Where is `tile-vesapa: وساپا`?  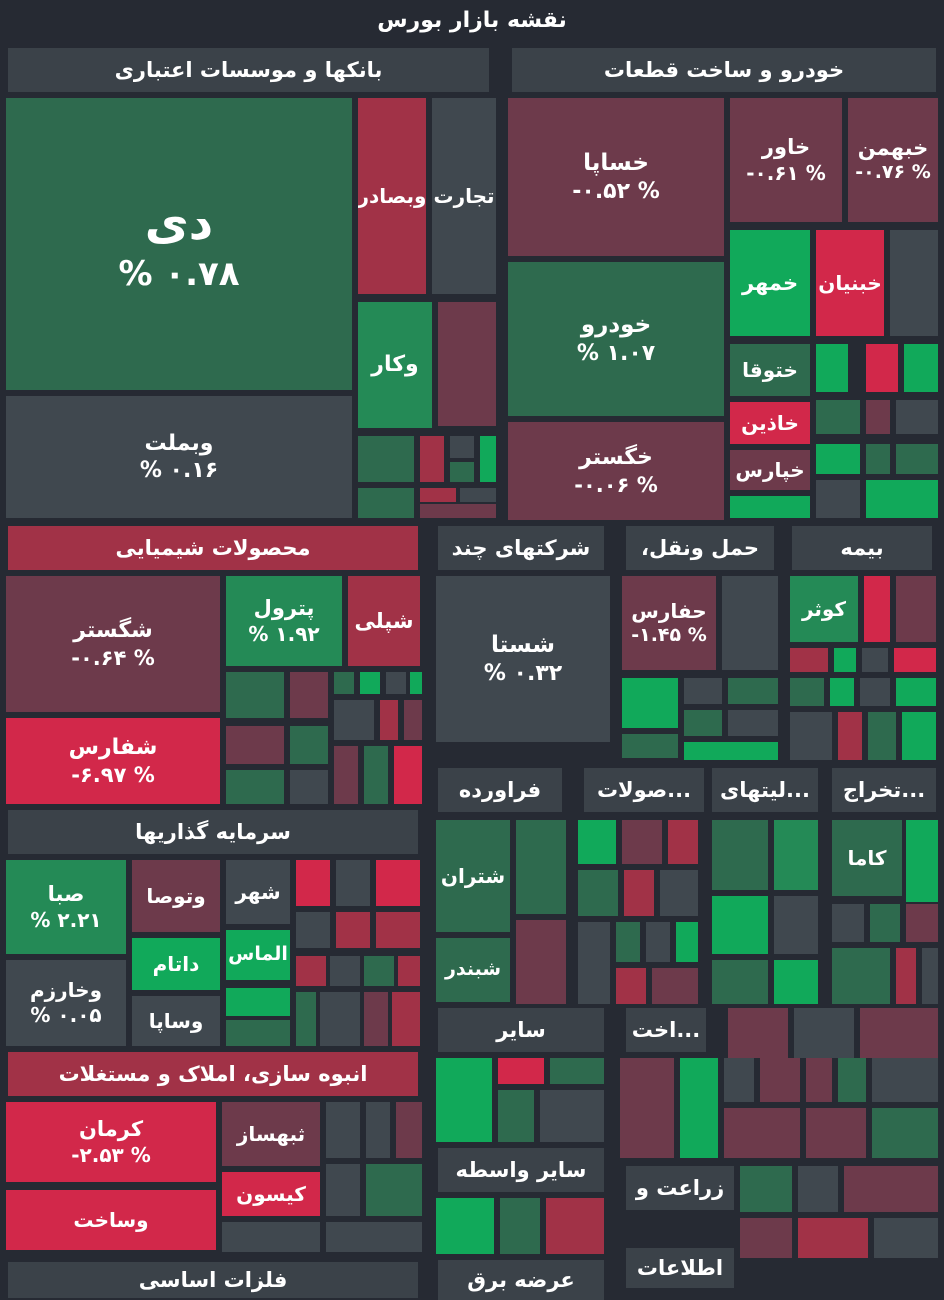
tile-vesapa: وساپا is located at coordinates (176, 1021).